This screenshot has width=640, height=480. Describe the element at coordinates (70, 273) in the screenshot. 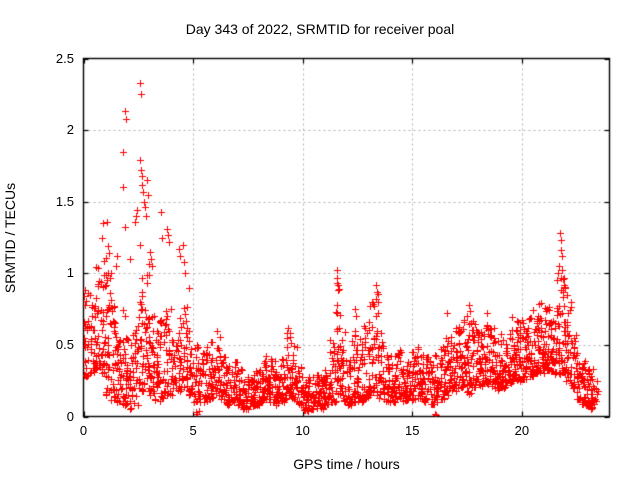

I see `y-tick-label: 1` at that location.